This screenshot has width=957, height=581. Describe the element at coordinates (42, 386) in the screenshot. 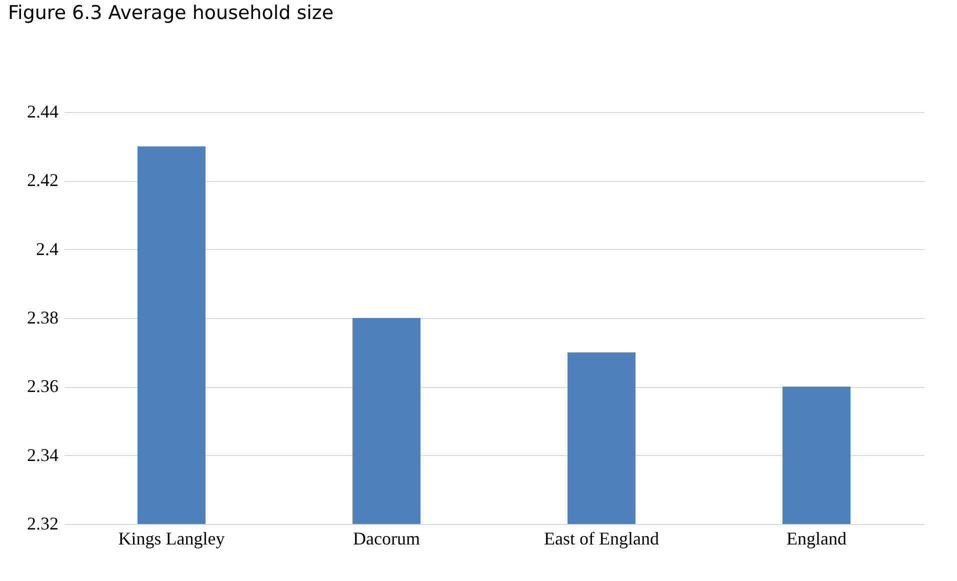

I see `y-tick-label: 2.36` at that location.